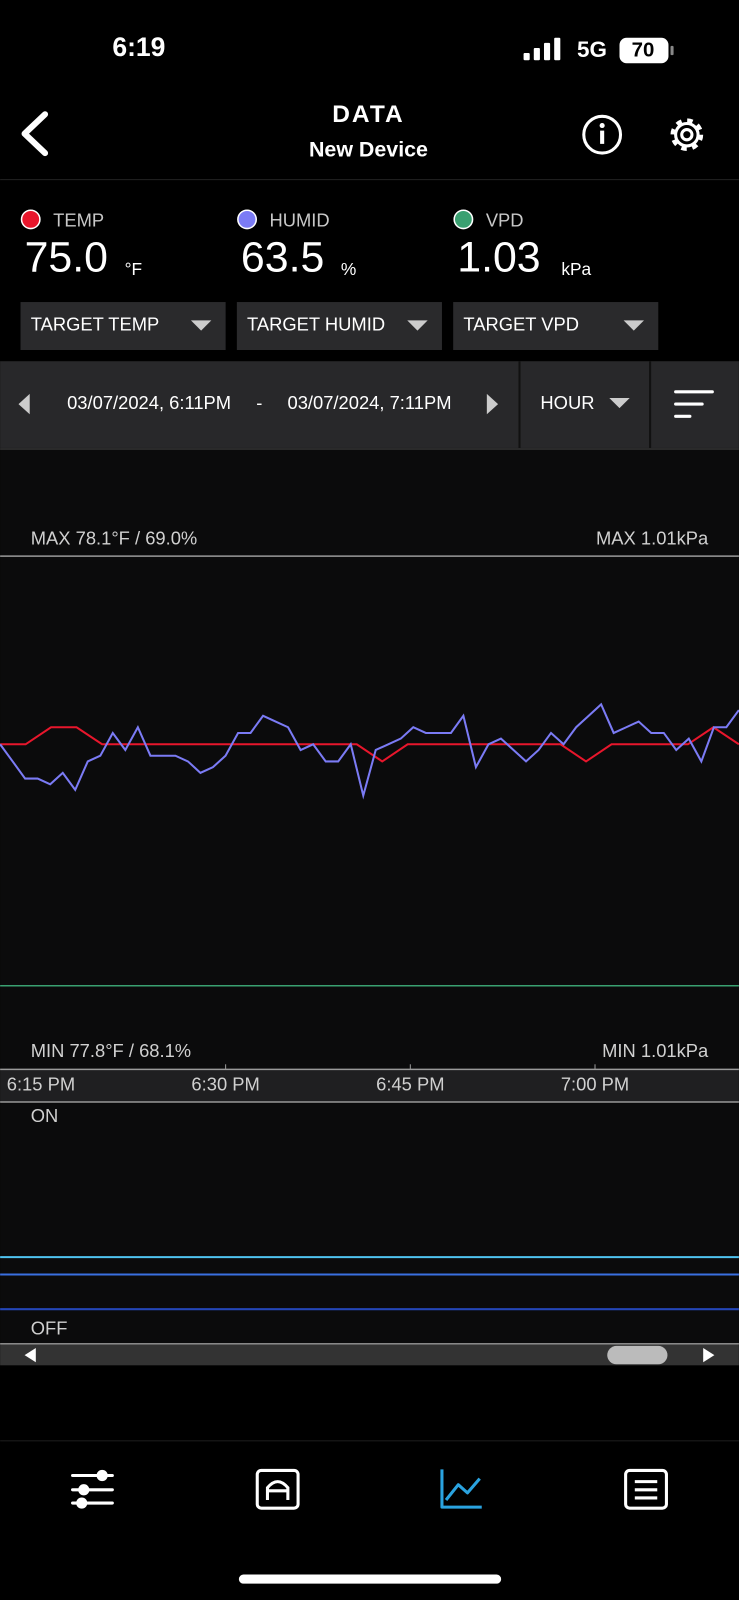  What do you see at coordinates (709, 1355) in the screenshot?
I see `scroll-right` at bounding box center [709, 1355].